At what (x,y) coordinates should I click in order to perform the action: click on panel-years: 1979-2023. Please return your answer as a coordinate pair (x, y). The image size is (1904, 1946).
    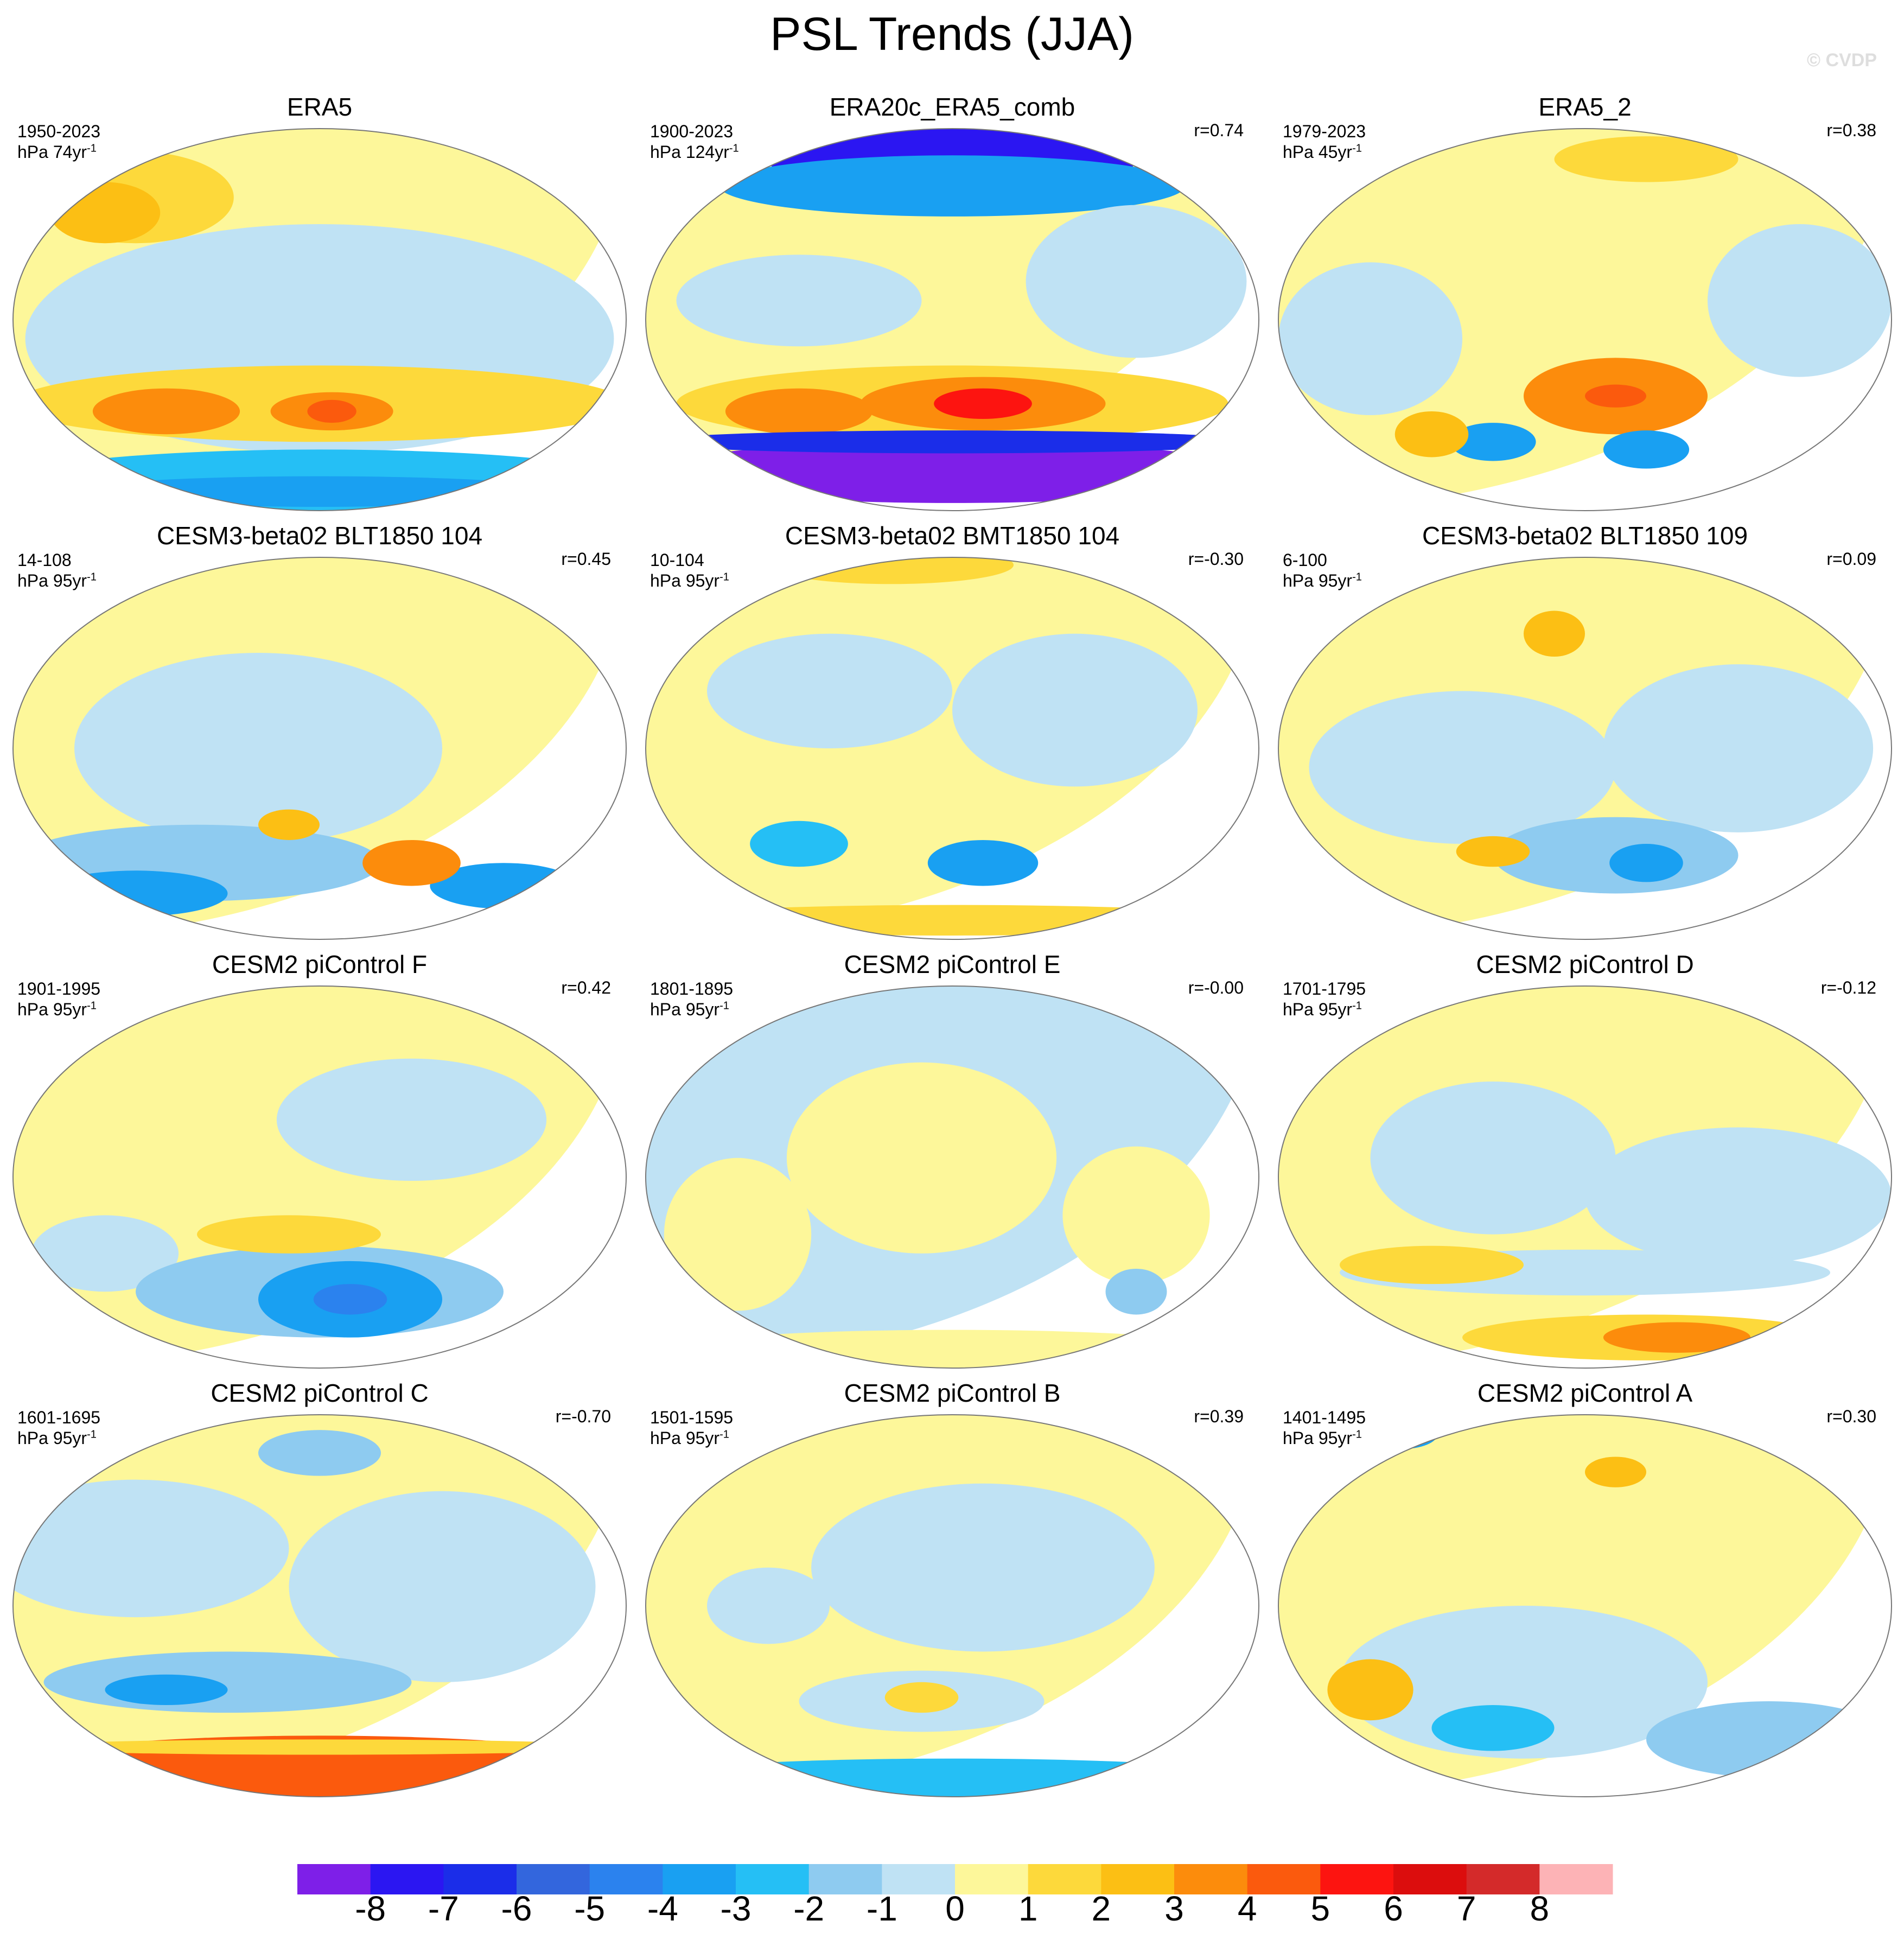
    Looking at the image, I should click on (1324, 131).